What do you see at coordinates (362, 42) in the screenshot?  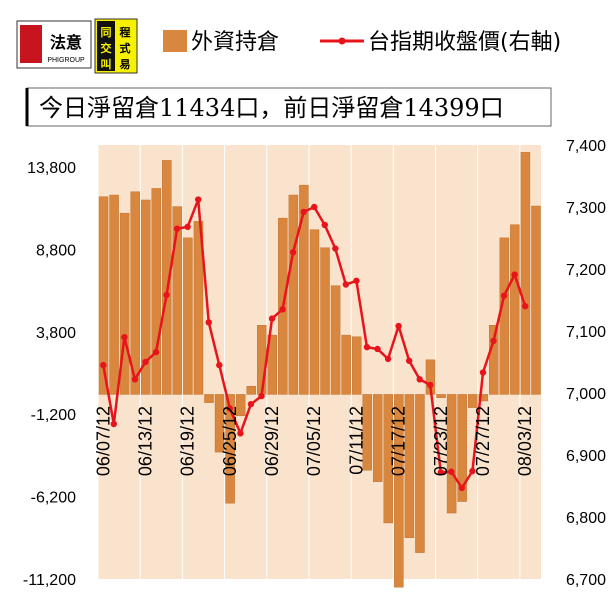 I see `legend: 外資持倉 台指期收盤價(右軸)` at bounding box center [362, 42].